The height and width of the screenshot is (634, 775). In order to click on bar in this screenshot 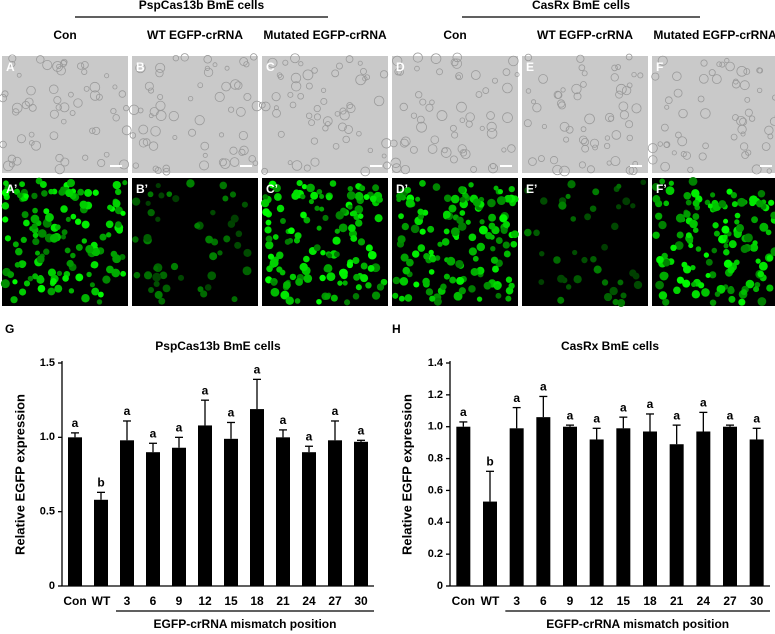, I will do `click(257, 497)`.